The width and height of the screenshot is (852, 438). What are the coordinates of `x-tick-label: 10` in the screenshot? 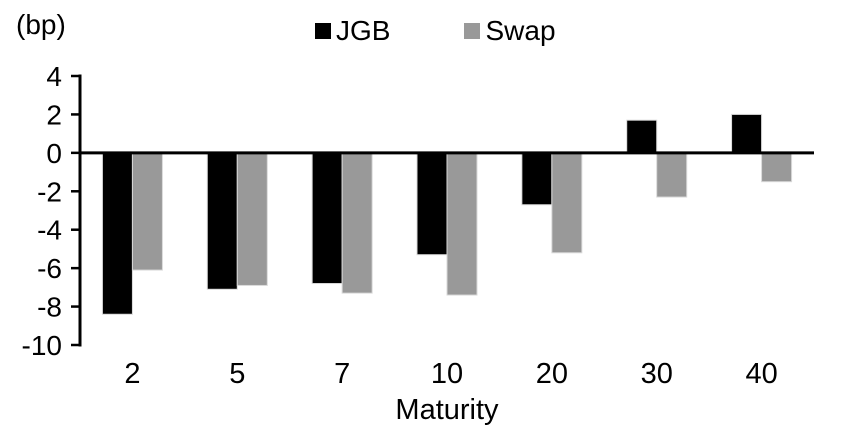 It's located at (447, 374).